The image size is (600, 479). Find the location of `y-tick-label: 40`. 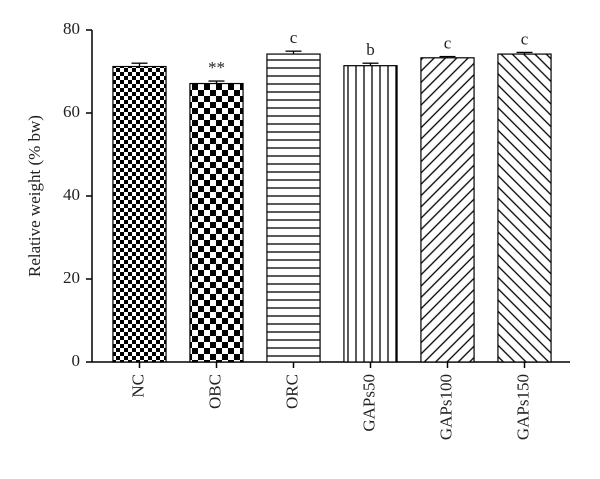

y-tick-label: 40 is located at coordinates (71, 194).